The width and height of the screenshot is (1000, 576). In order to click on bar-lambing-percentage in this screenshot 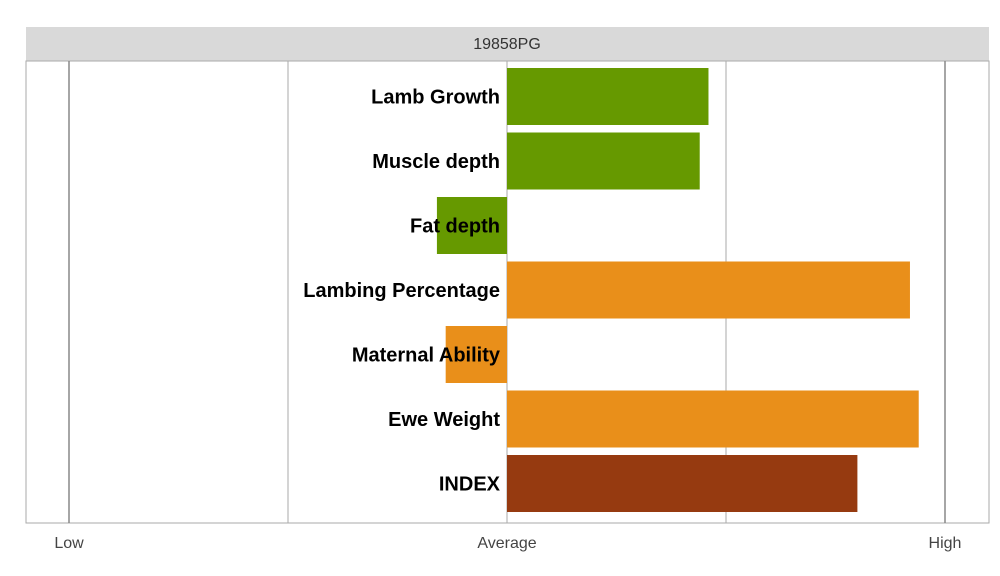, I will do `click(708, 290)`.